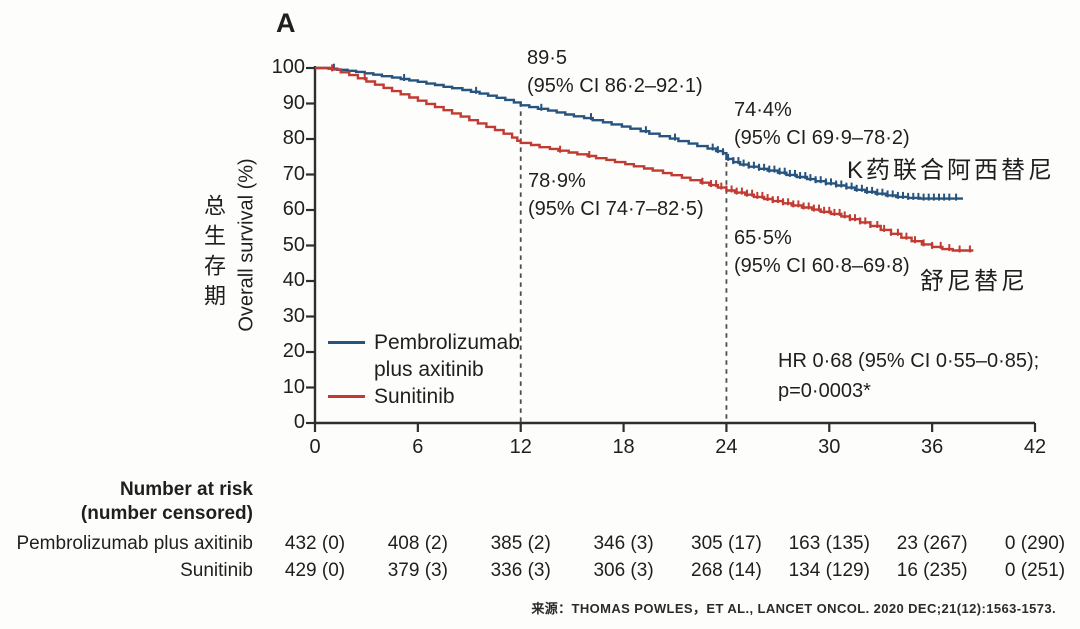 The width and height of the screenshot is (1080, 629). Describe the element at coordinates (414, 396) in the screenshot. I see `legend-label-sunitinib: Sunitinib` at that location.